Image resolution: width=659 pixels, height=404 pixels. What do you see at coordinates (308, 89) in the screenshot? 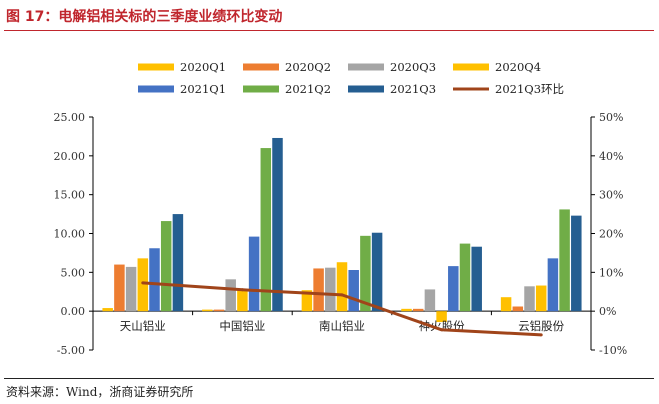
I see `legend-label: 2021Q2` at bounding box center [308, 89].